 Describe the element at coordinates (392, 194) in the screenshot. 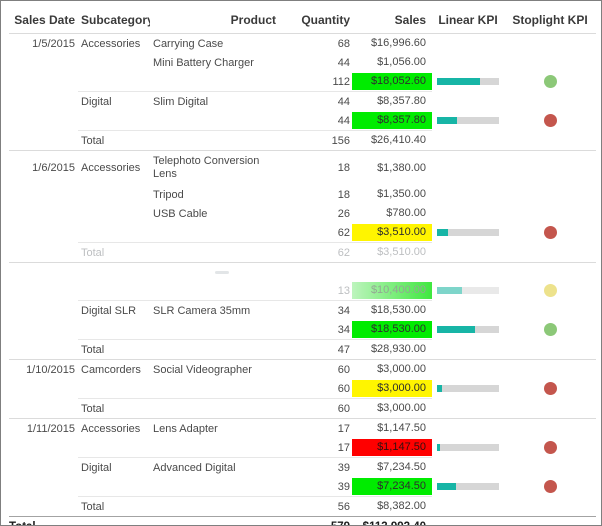

I see `cell-sales: $1,350.00` at that location.